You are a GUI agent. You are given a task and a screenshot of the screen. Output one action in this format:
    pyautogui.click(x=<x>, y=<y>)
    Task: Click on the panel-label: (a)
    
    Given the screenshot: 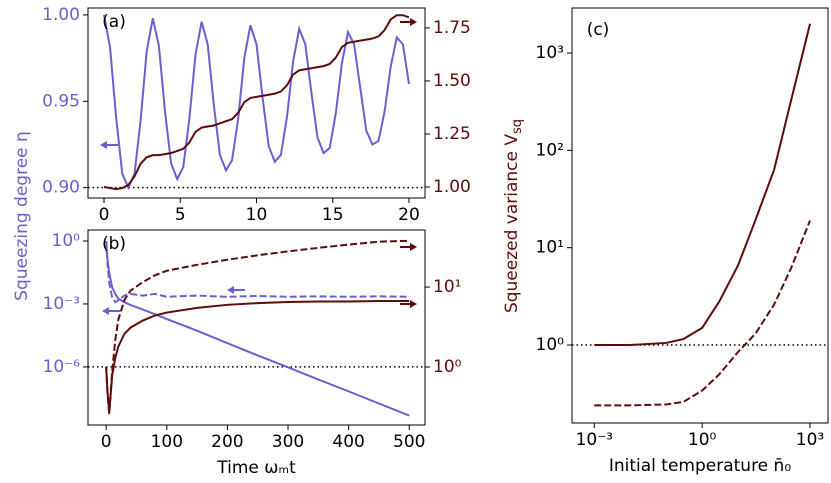 What is the action you would take?
    pyautogui.click(x=114, y=22)
    